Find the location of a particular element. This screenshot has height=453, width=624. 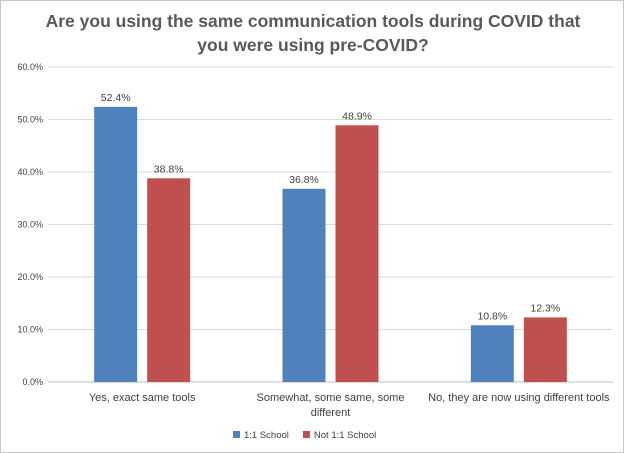

y-tick-label: 10.0% is located at coordinates (30, 330).